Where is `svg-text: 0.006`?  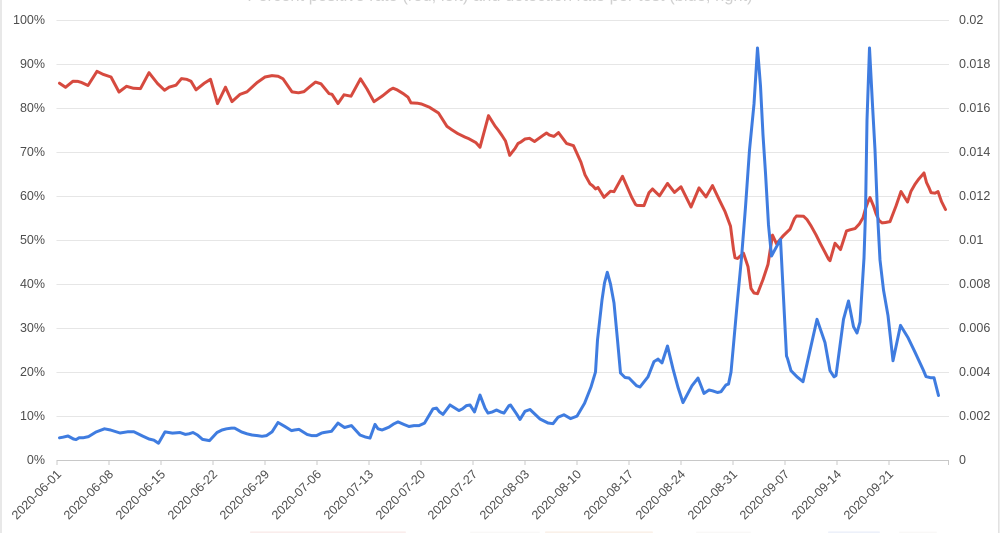 svg-text: 0.006 is located at coordinates (974, 328).